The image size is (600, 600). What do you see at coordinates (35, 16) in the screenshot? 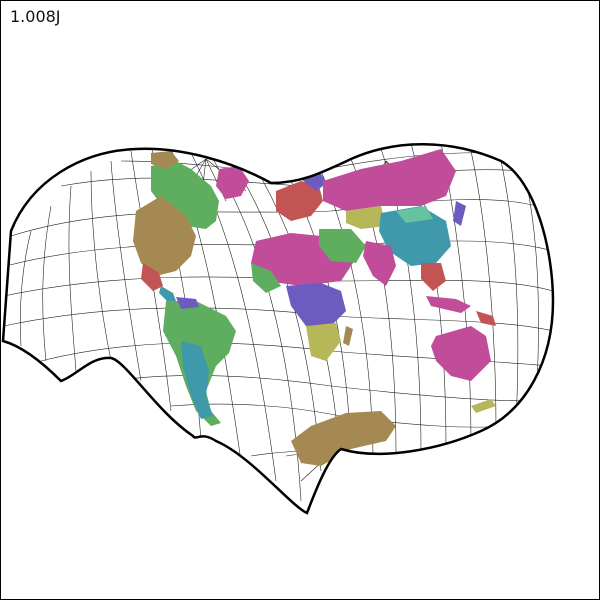
I see `projection-label: 1.008J` at bounding box center [35, 16].